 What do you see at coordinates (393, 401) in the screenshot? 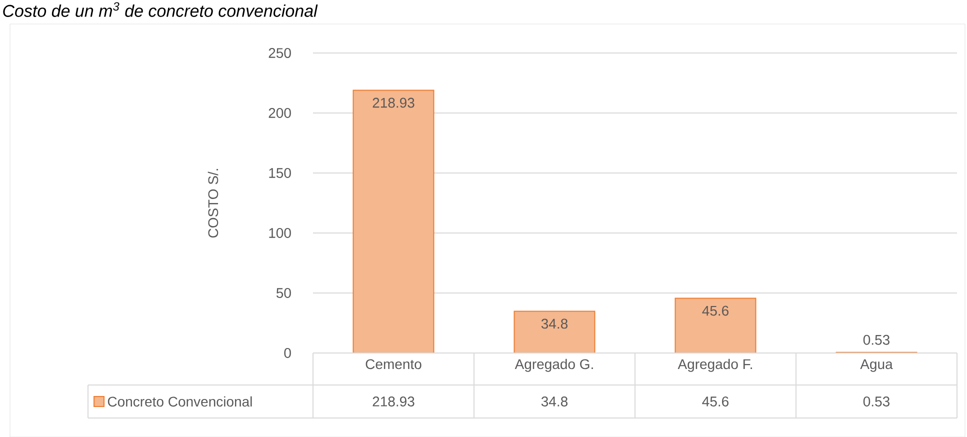
I see `data-label: 218.93` at bounding box center [393, 401].